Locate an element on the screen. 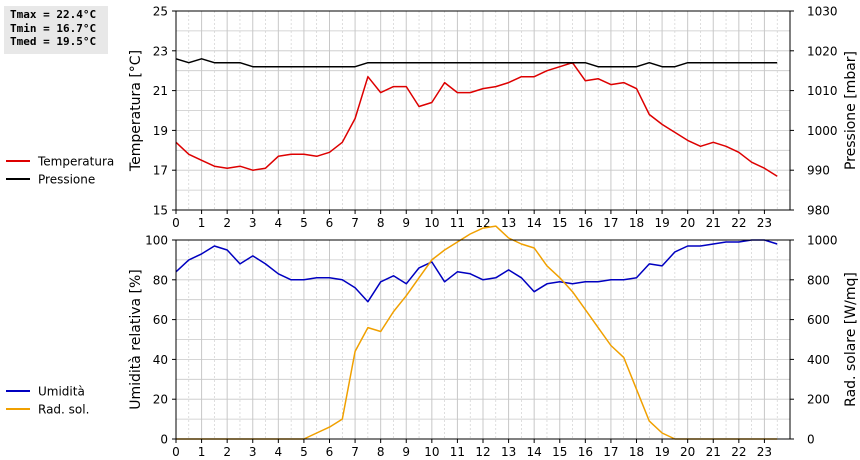 Image resolution: width=860 pixels, height=460 pixels. series-line-umidit is located at coordinates (476, 271).